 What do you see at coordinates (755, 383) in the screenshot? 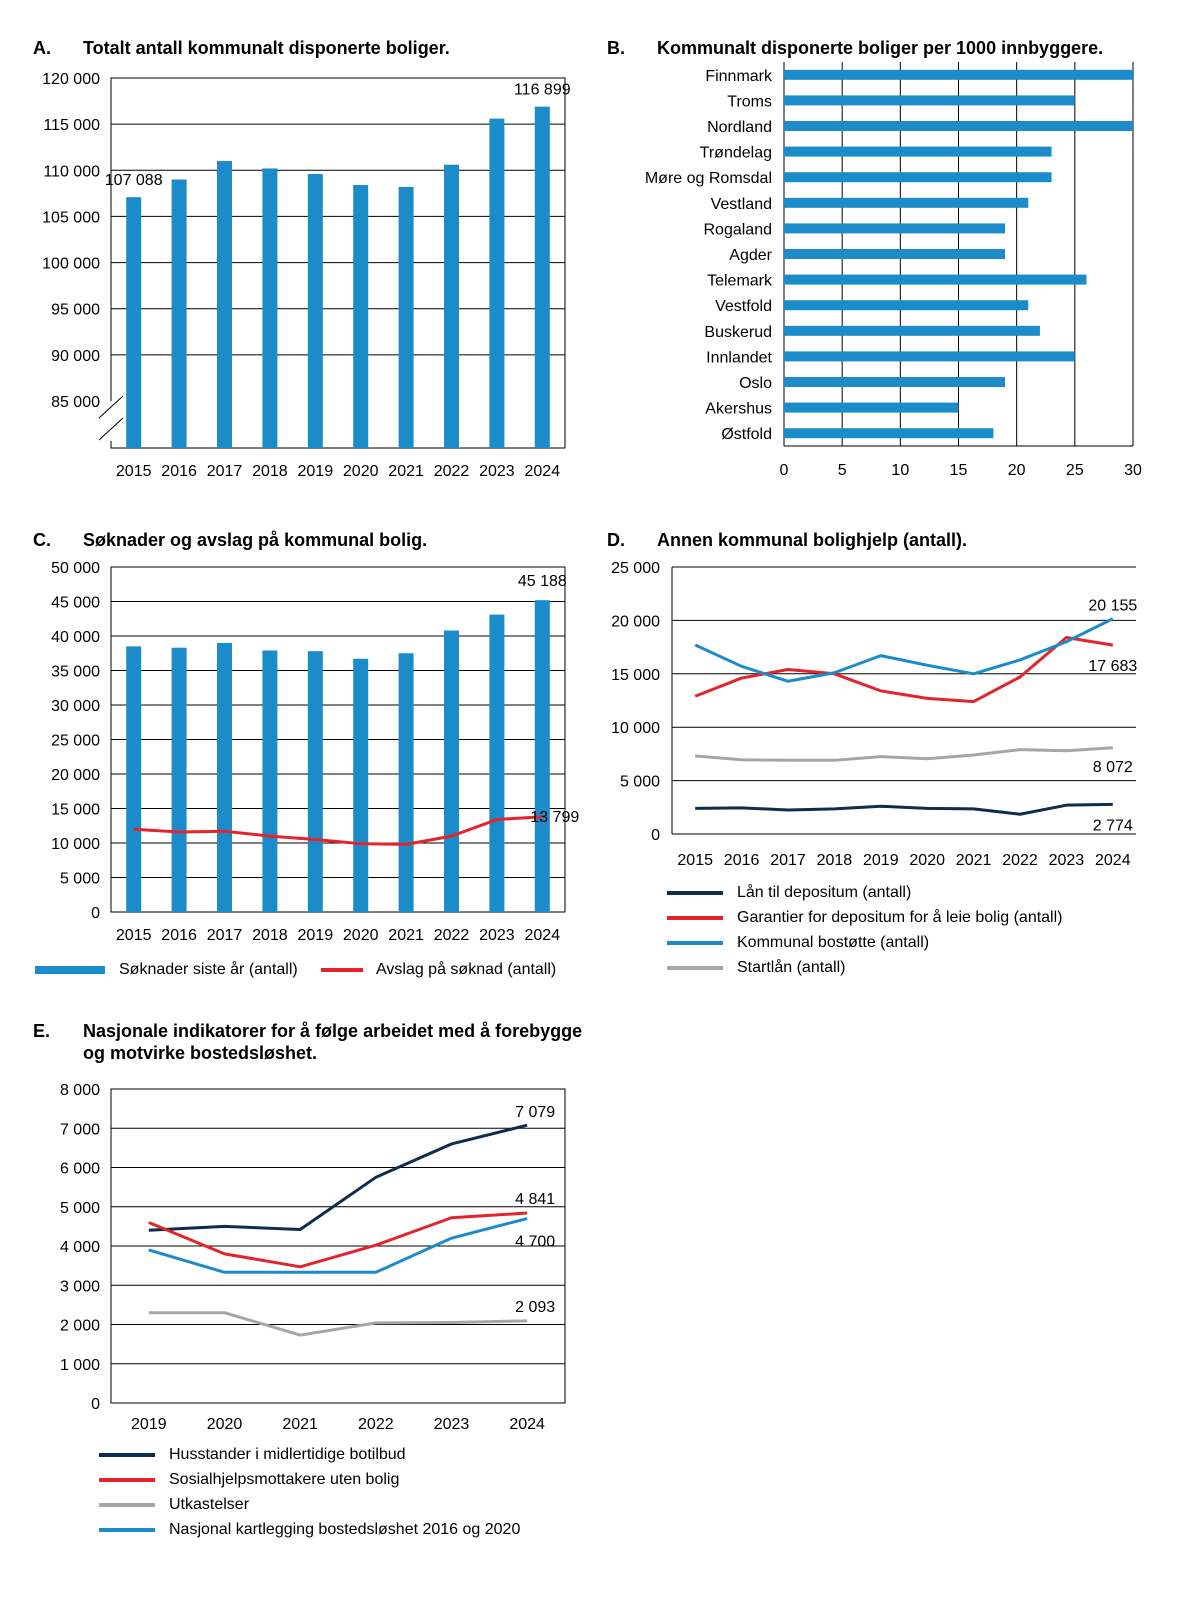
I see `category-label: Oslo` at bounding box center [755, 383].